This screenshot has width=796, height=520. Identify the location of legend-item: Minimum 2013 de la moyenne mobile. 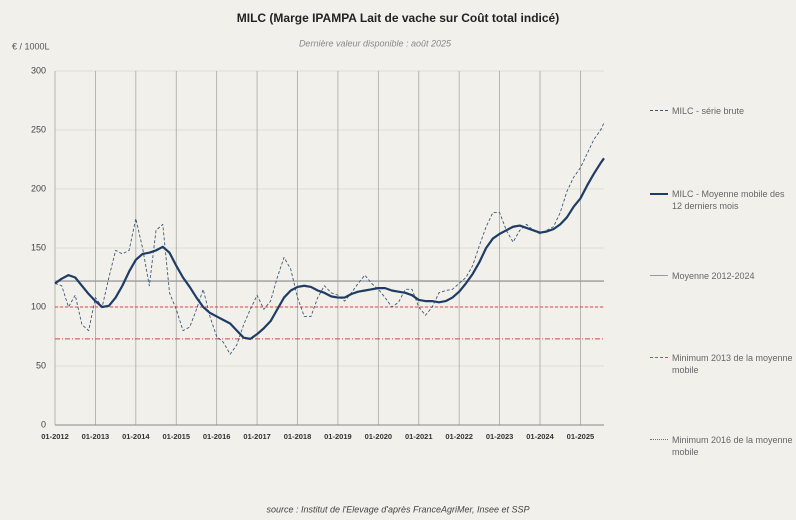
(723, 364).